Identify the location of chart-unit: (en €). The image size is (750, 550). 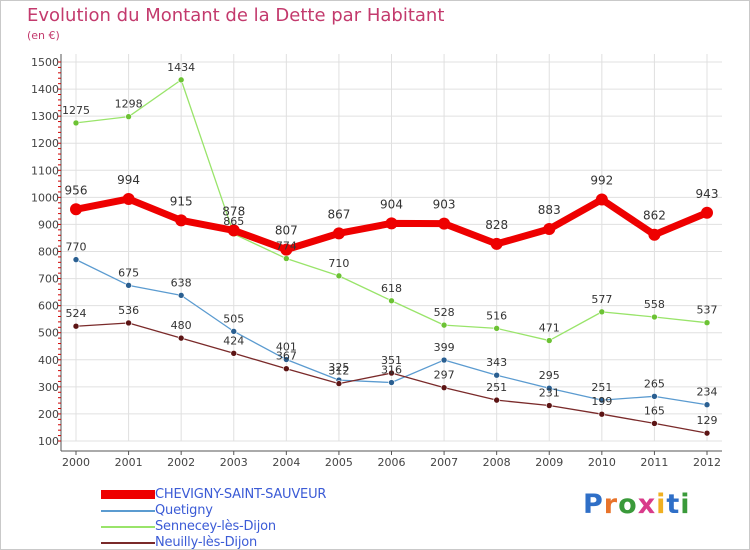
(43, 35).